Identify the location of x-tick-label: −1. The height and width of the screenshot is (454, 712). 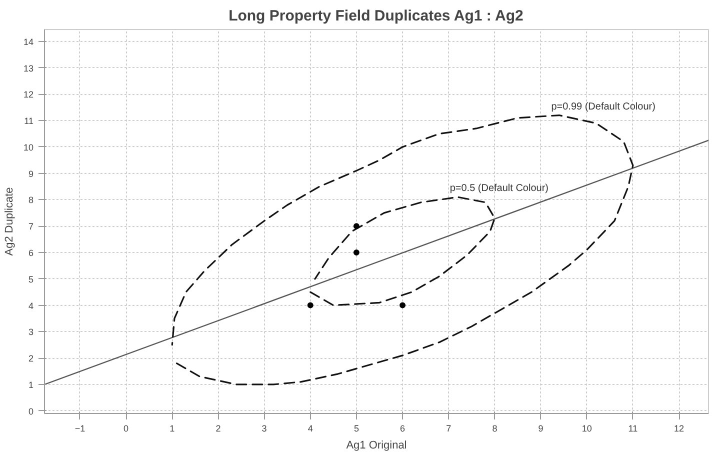
(80, 429).